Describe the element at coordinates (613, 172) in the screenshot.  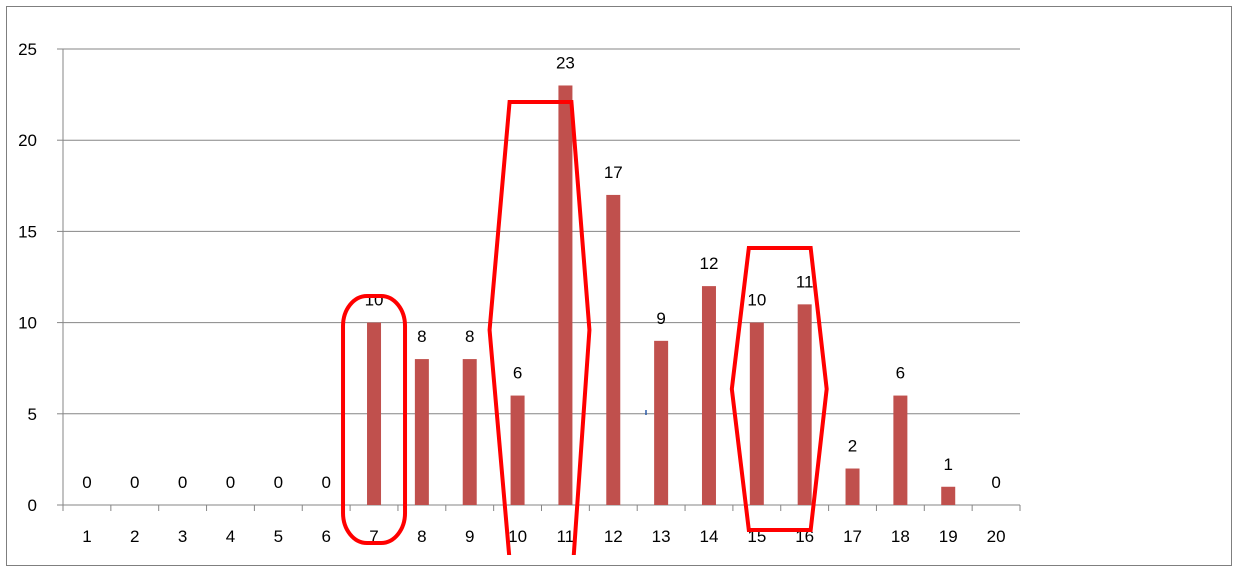
I see `data-label-12: 17` at that location.